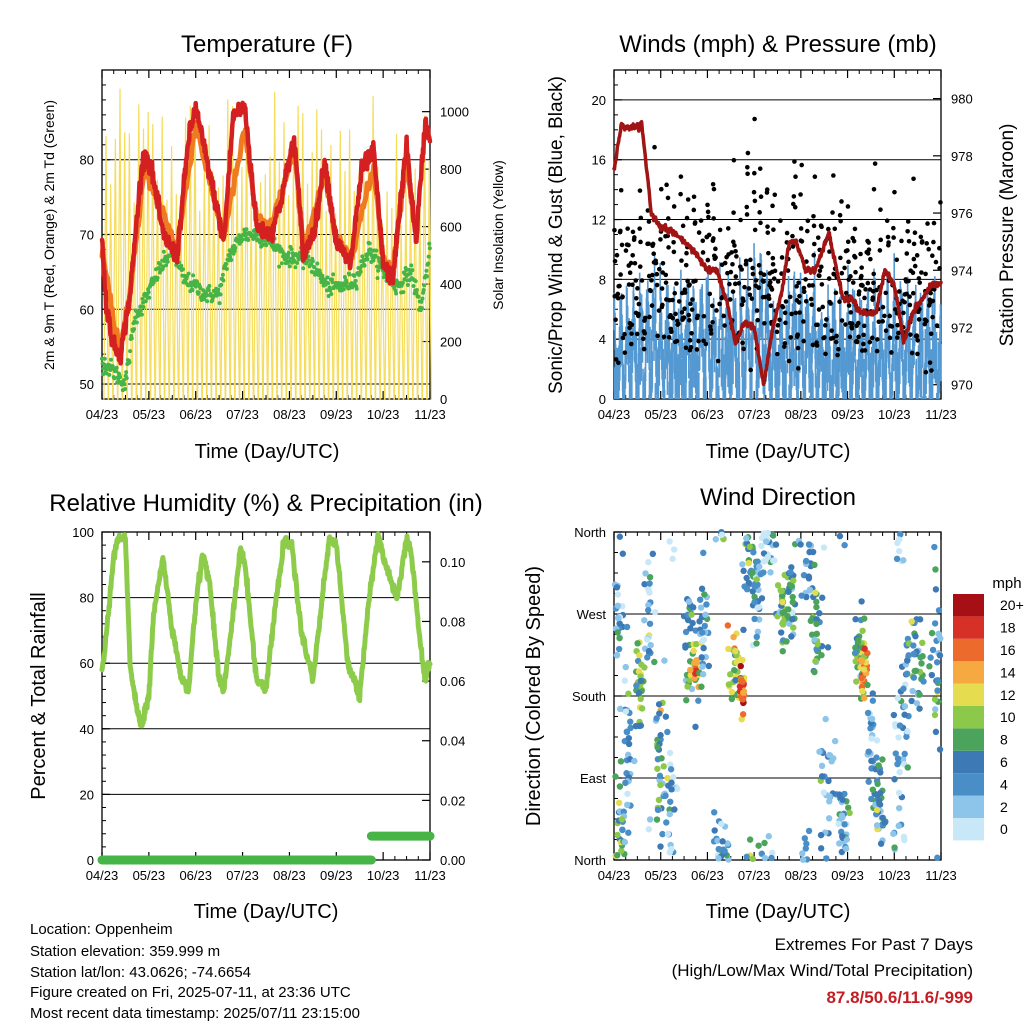 This screenshot has height=1024, width=1024. What do you see at coordinates (599, 160) in the screenshot?
I see `winds-ytick-label: 16` at bounding box center [599, 160].